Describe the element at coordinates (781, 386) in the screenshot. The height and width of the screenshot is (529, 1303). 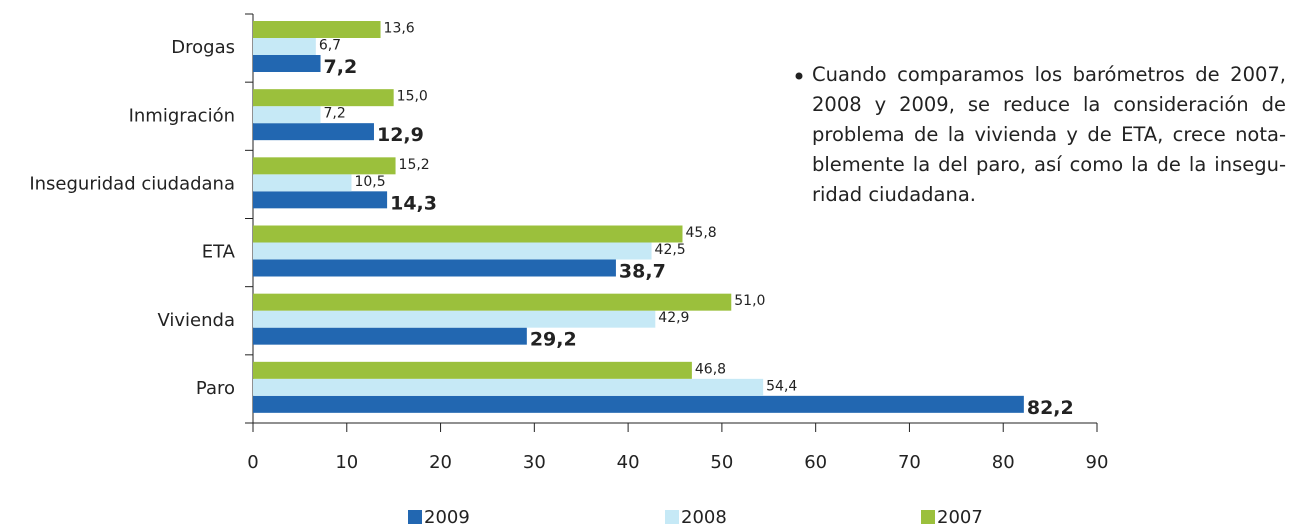
I see `data-label: 54,4` at that location.